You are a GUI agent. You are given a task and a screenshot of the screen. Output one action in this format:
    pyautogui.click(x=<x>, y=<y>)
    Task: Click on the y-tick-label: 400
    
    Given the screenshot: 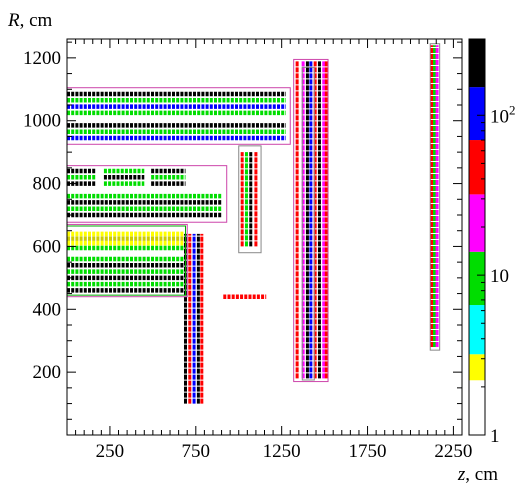 What is the action you would take?
    pyautogui.click(x=47, y=309)
    